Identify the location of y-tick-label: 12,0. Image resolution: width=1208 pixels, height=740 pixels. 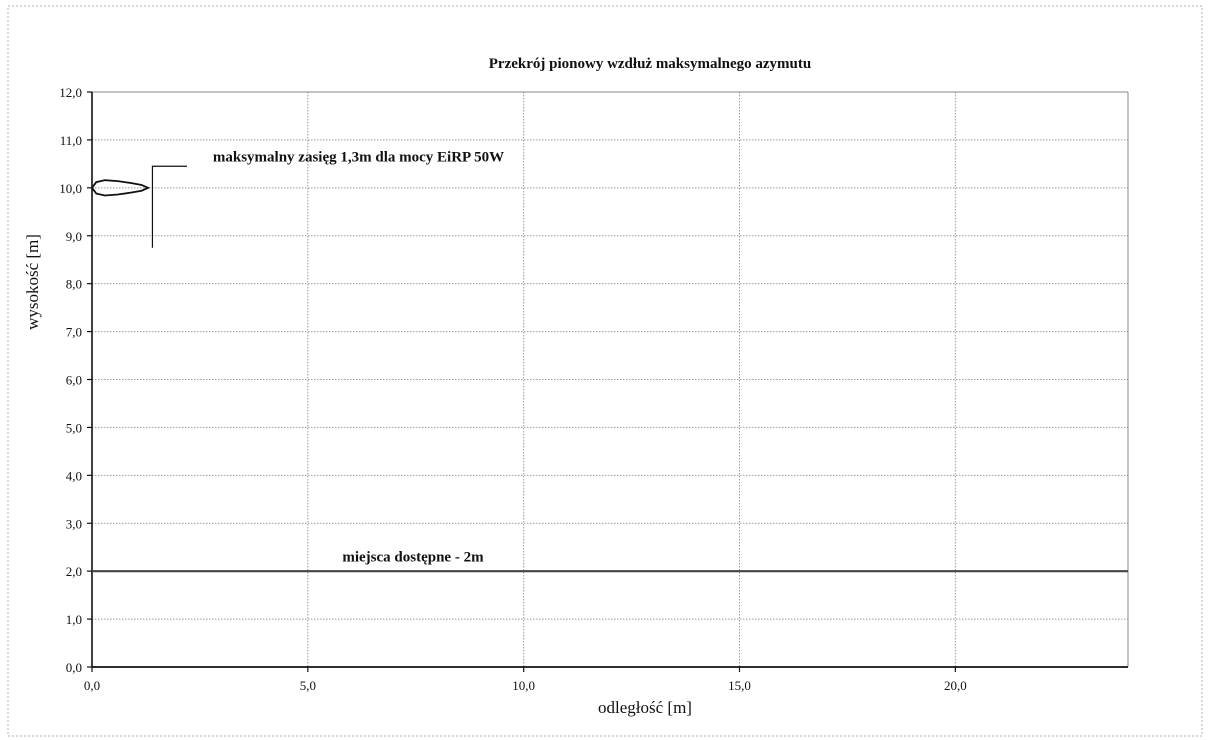
(70, 92).